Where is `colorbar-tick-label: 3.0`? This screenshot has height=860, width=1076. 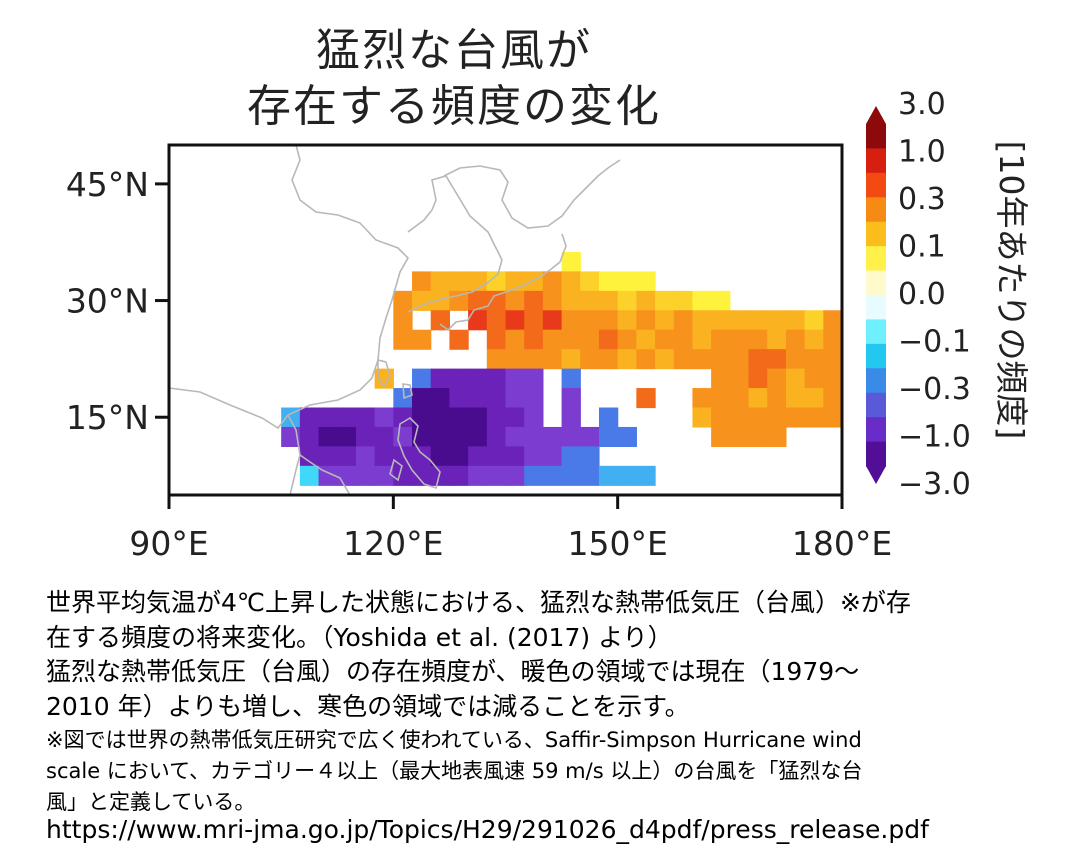 colorbar-tick-label: 3.0 is located at coordinates (922, 104).